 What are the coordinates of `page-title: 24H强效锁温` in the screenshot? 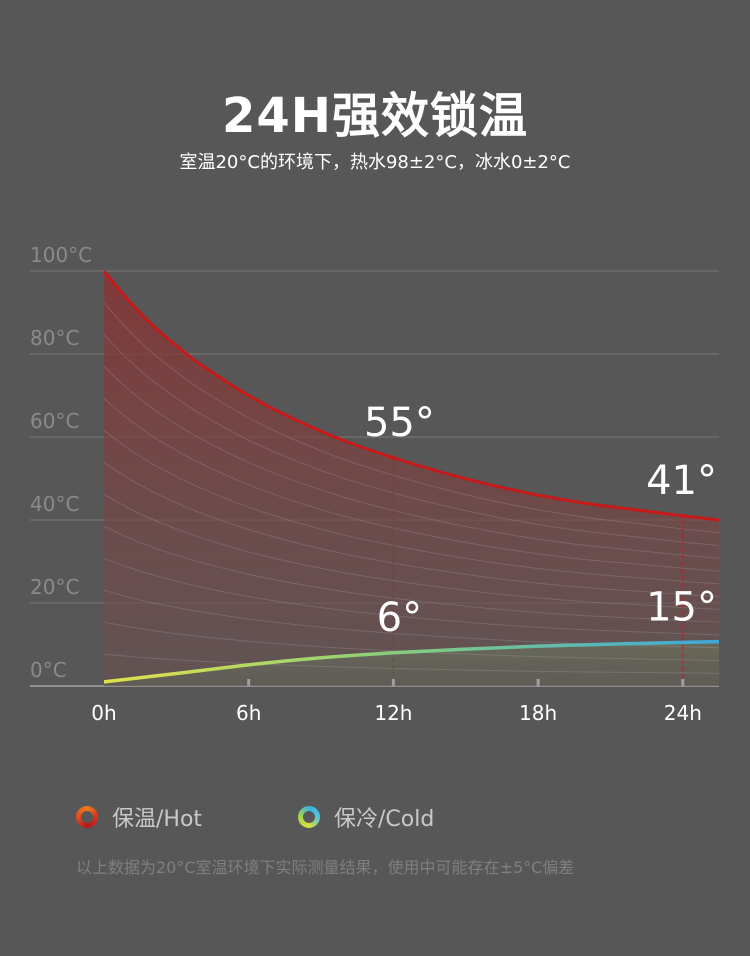 It's located at (375, 116).